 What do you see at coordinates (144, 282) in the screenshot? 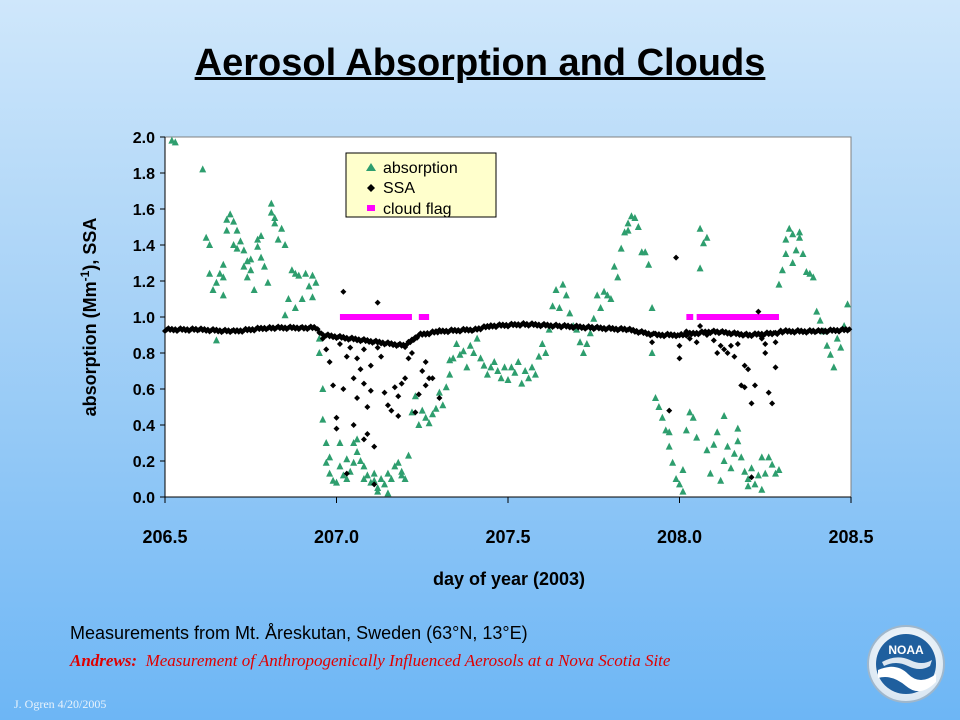
I see `y-tick-label: 1.2` at bounding box center [144, 282].